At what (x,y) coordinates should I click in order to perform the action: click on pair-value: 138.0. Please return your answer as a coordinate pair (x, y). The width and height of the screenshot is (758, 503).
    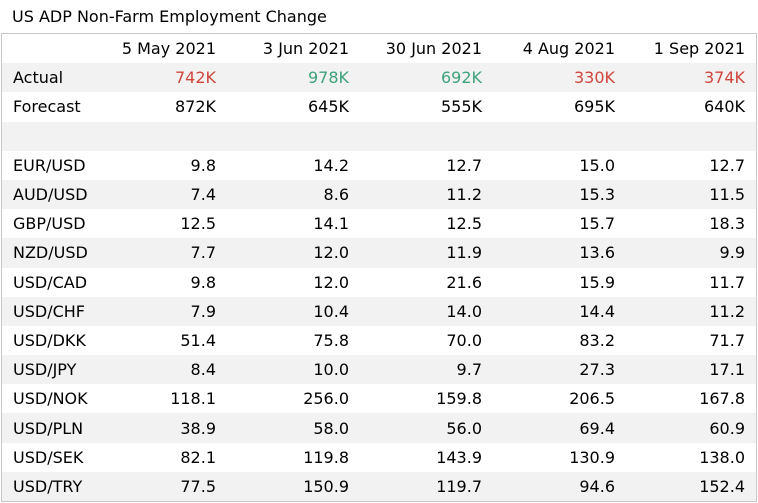
    Looking at the image, I should click on (722, 457).